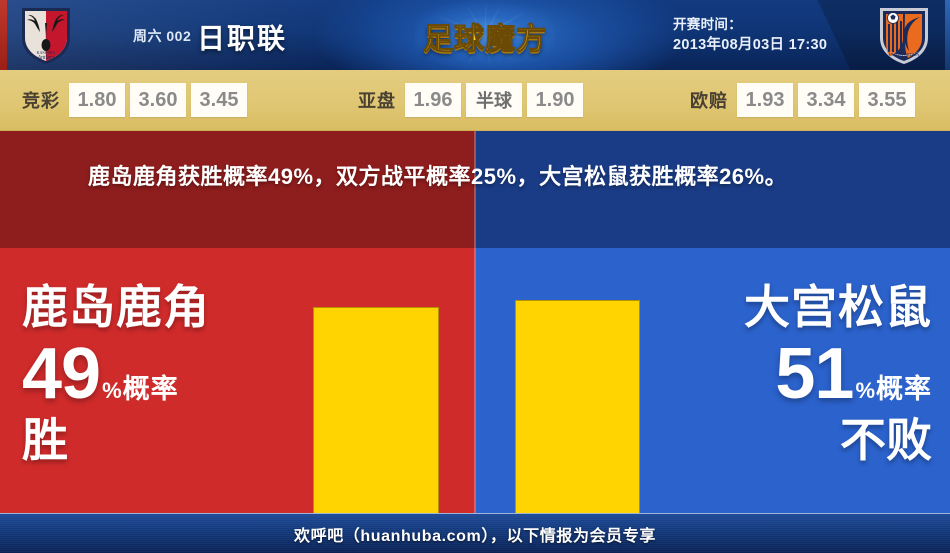 Image resolution: width=950 pixels, height=553 pixels. Describe the element at coordinates (886, 440) in the screenshot. I see `away-outcome-label: 不败` at that location.